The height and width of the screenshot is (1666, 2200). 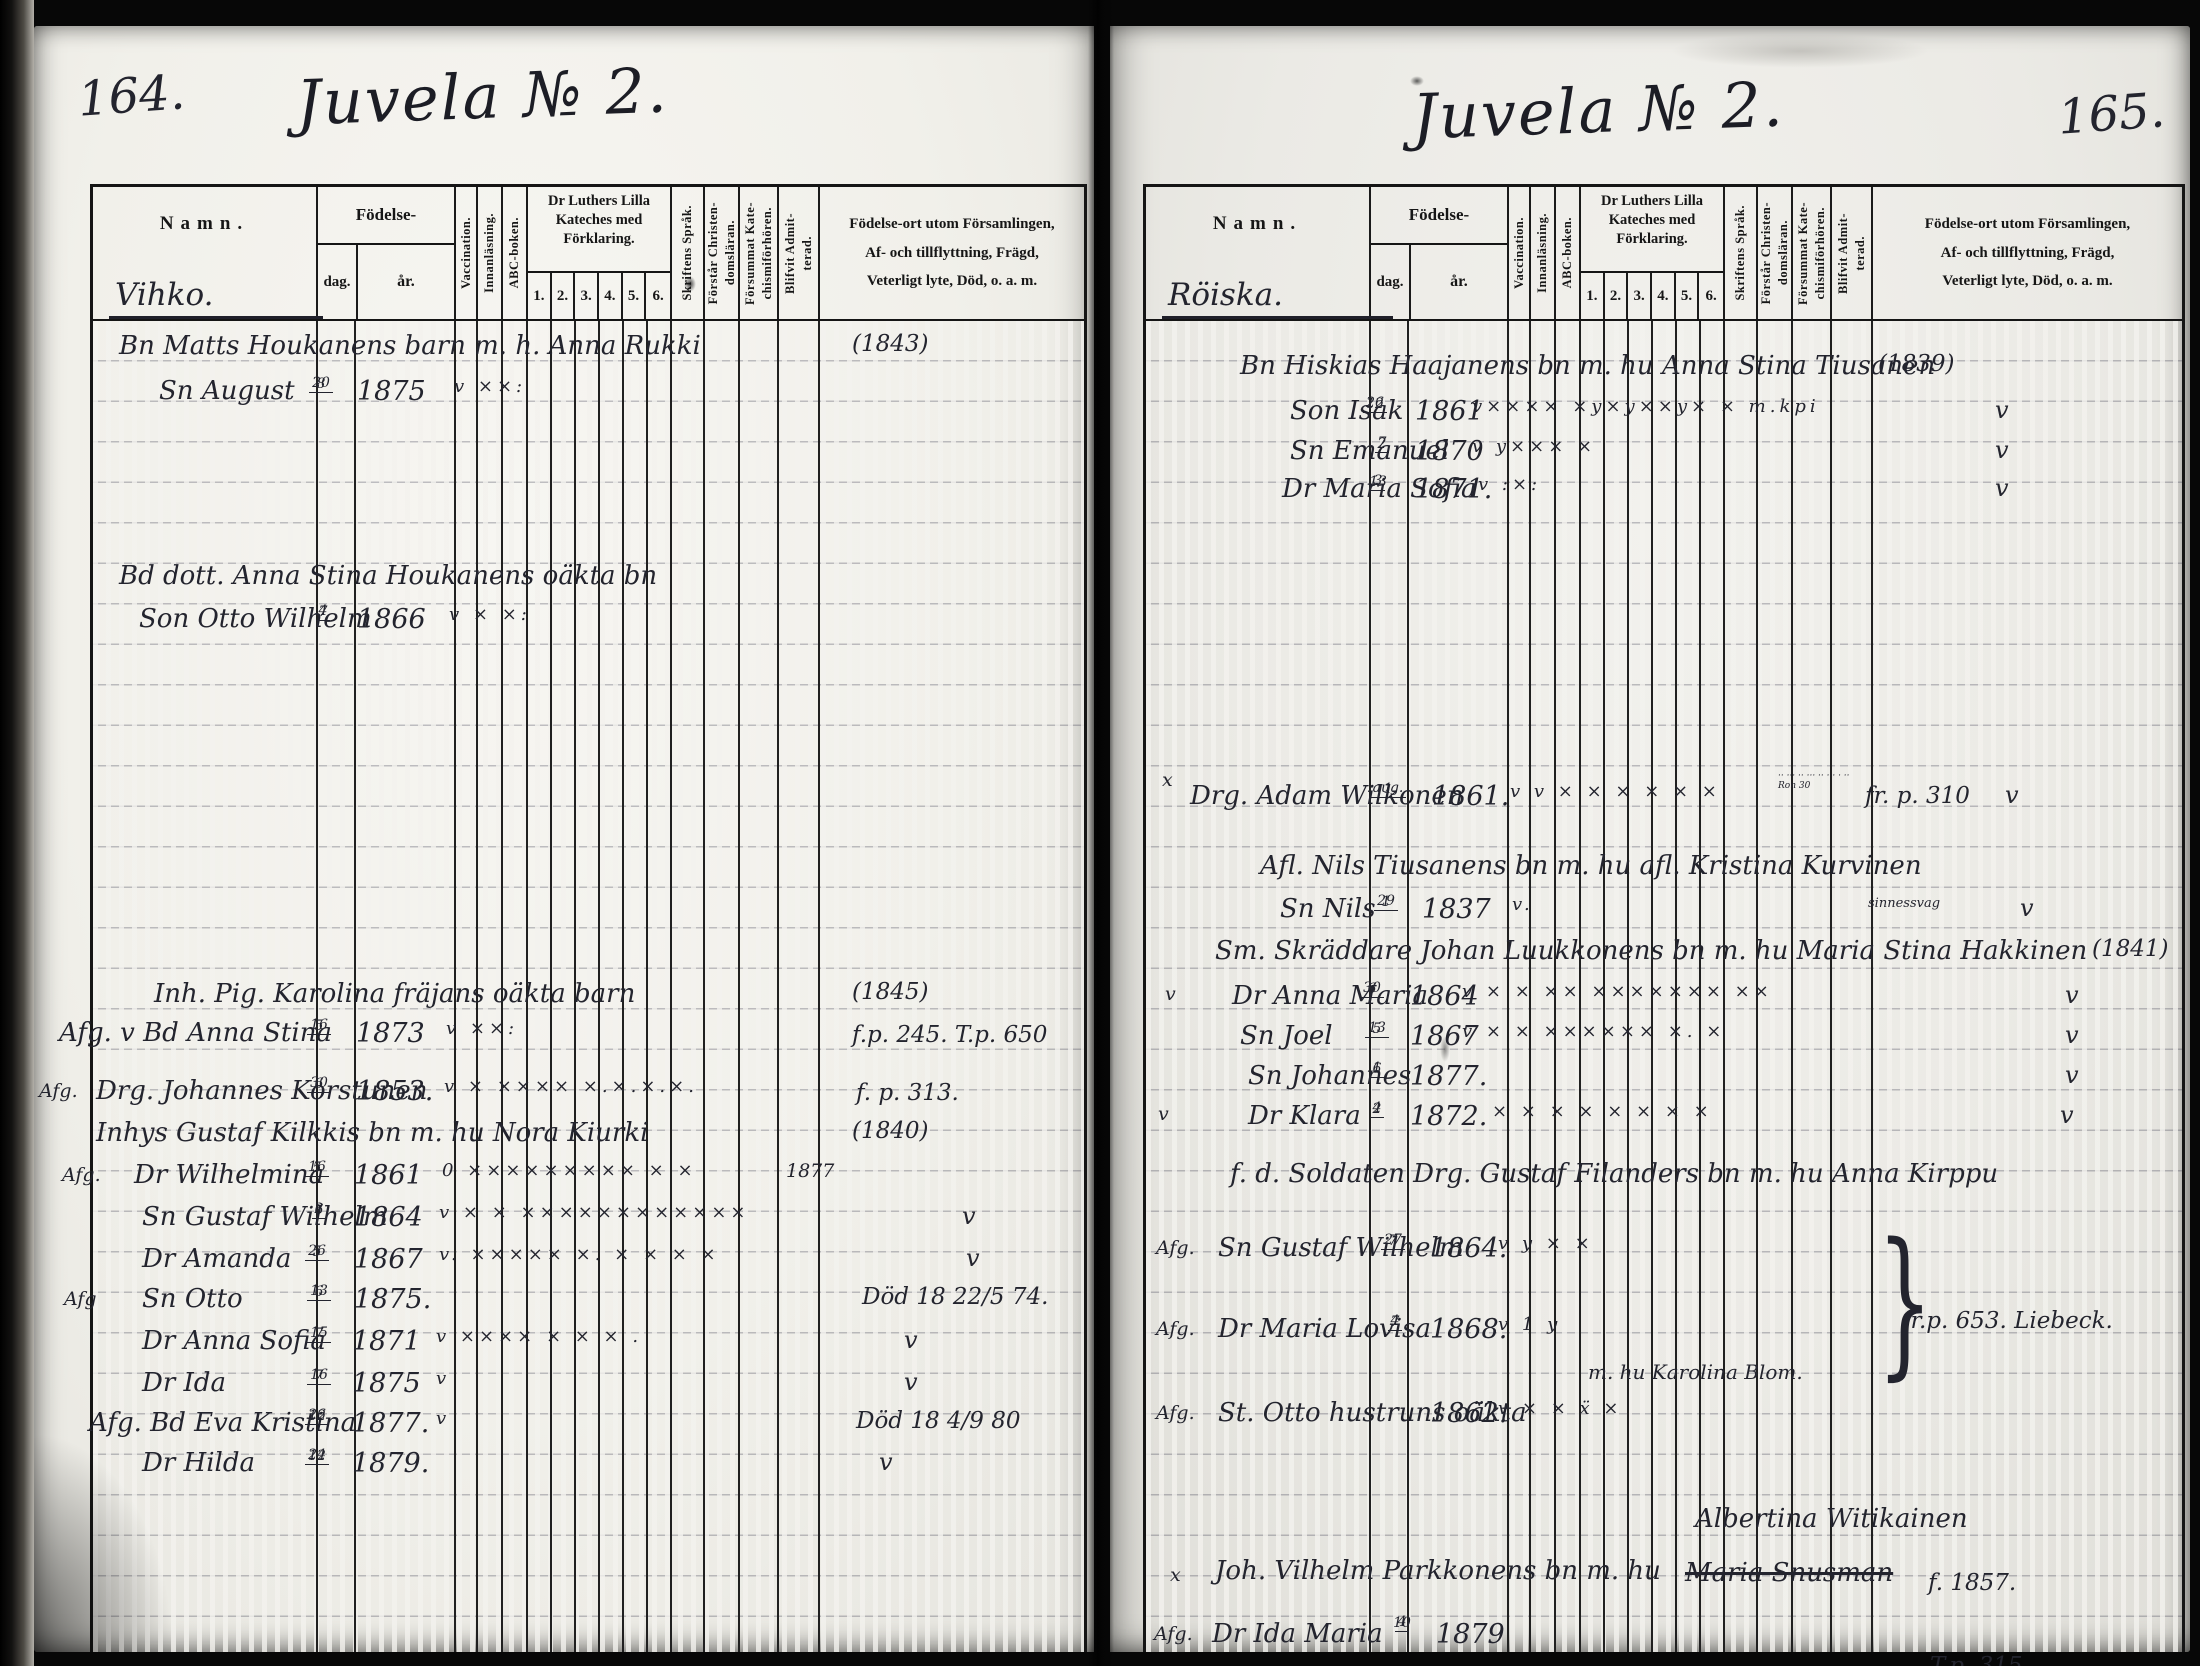 I want to click on fodelseort-line: Födelse-ort utom Församlingen,, so click(x=952, y=224).